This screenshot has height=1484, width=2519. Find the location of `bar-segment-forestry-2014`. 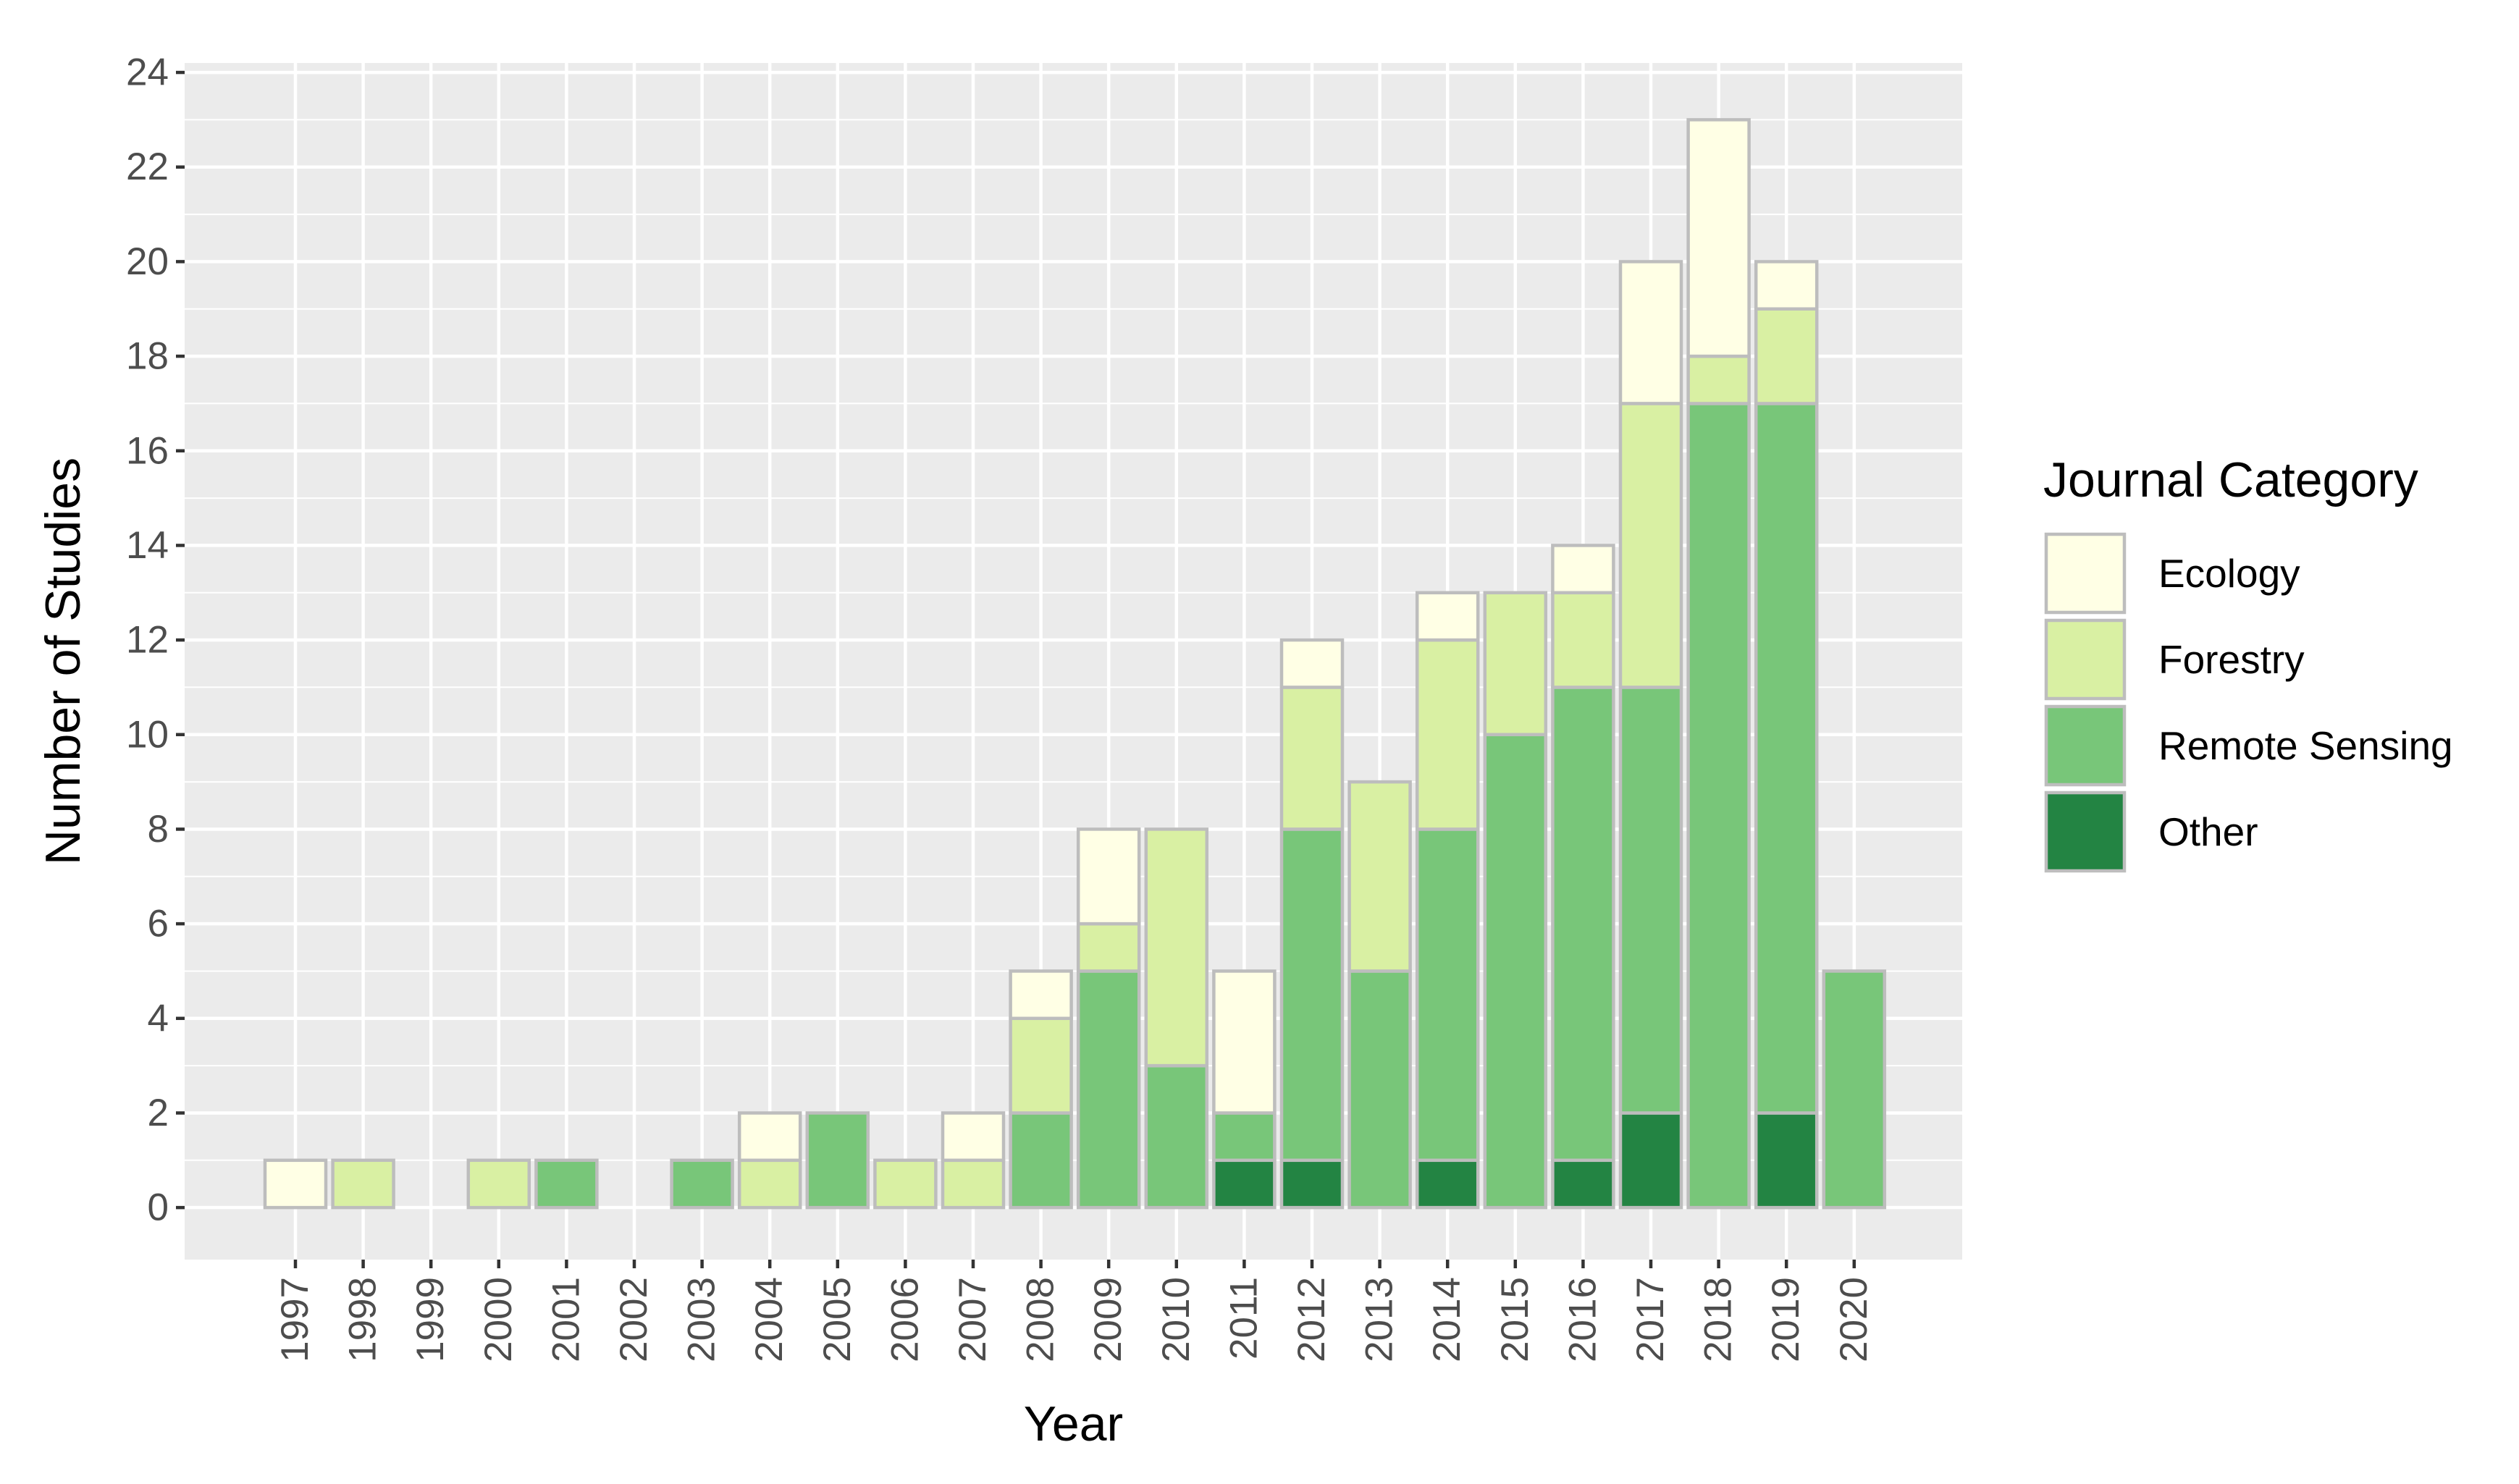

bar-segment-forestry-2014 is located at coordinates (1447, 734).